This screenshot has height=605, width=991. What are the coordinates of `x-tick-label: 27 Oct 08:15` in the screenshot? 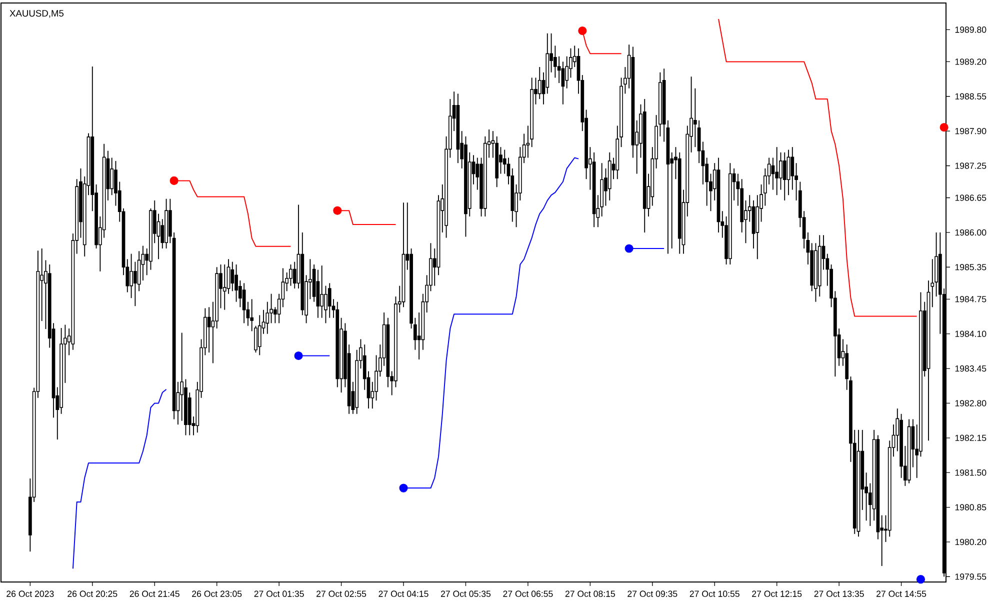 It's located at (590, 593).